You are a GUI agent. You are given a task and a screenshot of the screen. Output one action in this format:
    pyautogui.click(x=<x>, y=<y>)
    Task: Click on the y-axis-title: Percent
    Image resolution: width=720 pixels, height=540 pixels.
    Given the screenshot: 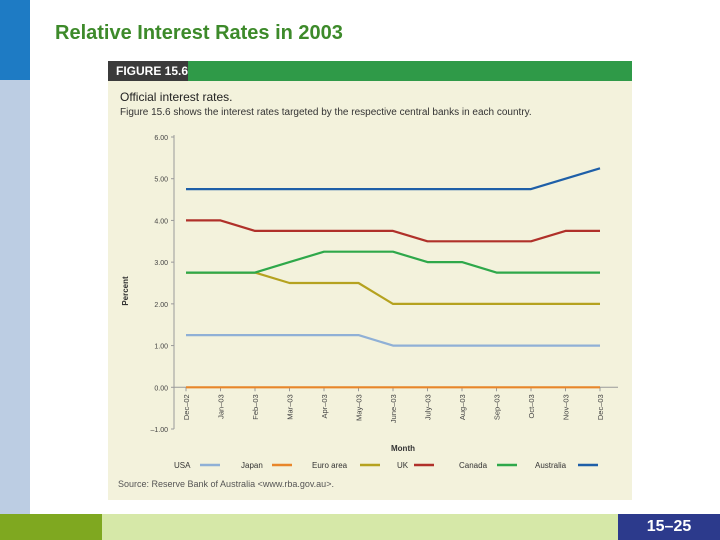 What is the action you would take?
    pyautogui.click(x=125, y=291)
    